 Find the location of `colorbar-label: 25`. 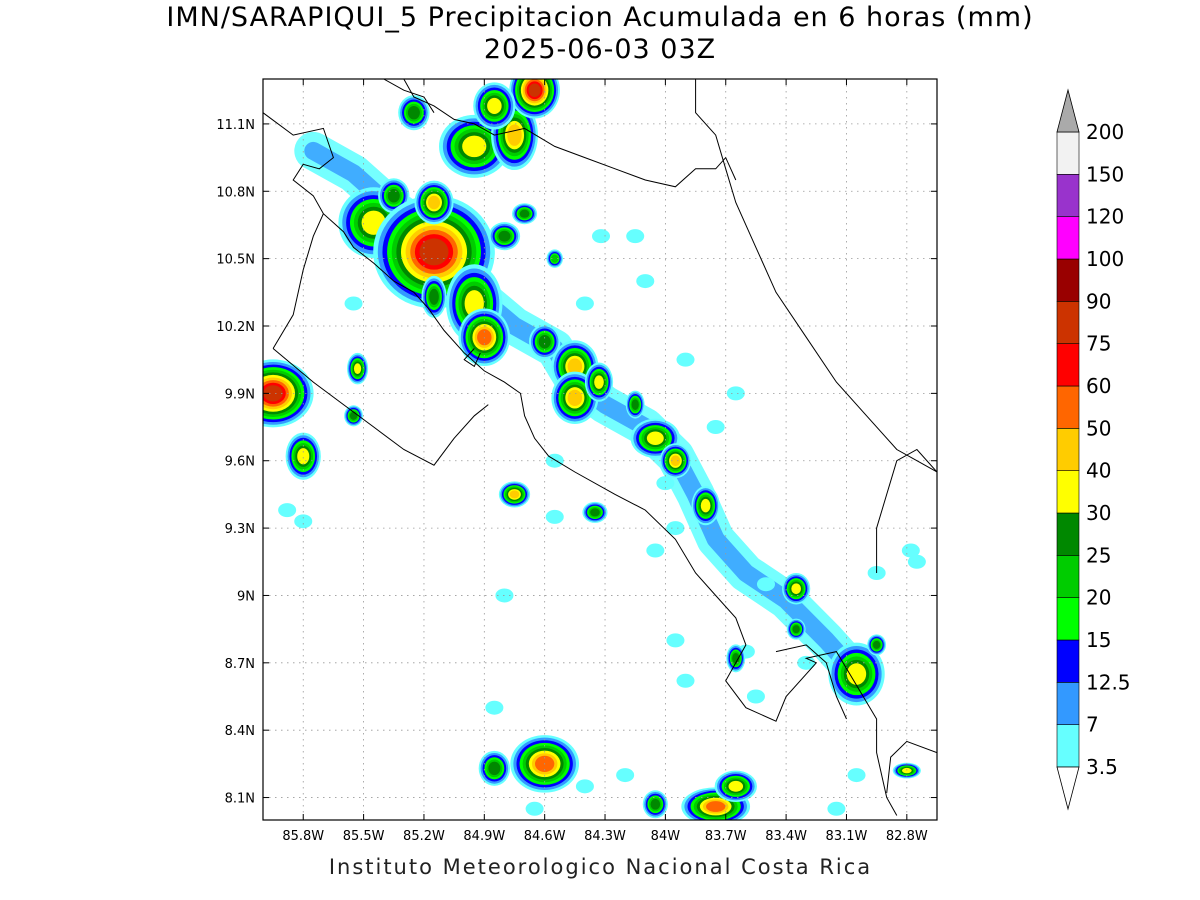

colorbar-label: 25 is located at coordinates (1098, 555).